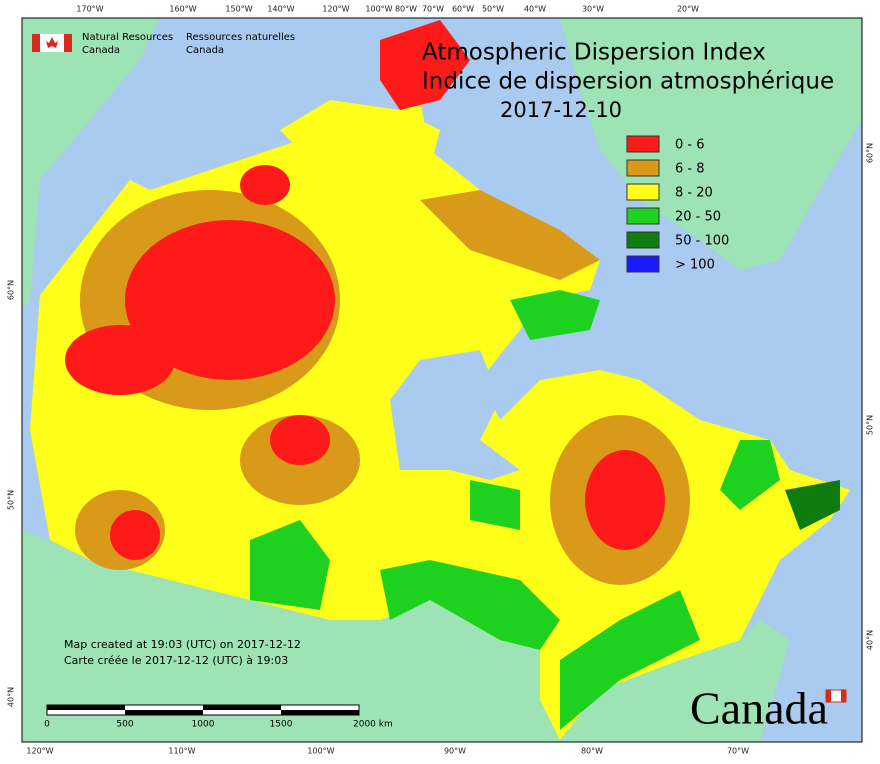 The image size is (880, 764). Describe the element at coordinates (182, 644) in the screenshot. I see `footer-en: Map created at 19:03 (UTC) on 2017-12-12` at that location.